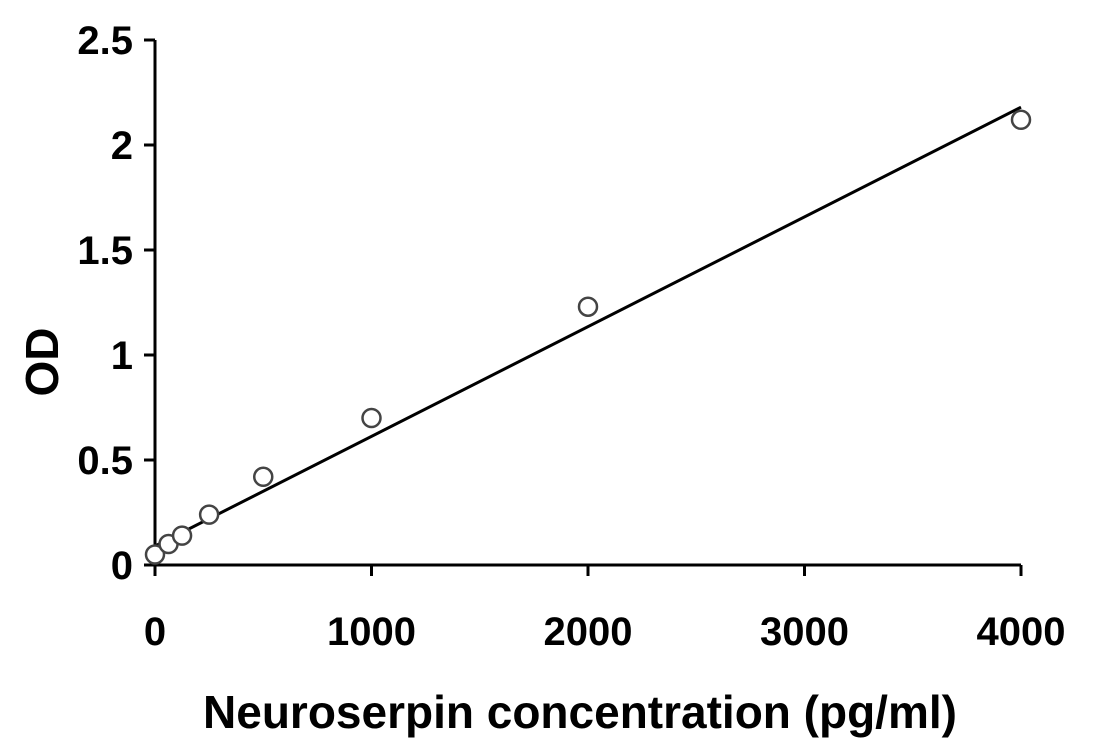 Image resolution: width=1096 pixels, height=744 pixels. I want to click on x-tick-label: 3000, so click(804, 632).